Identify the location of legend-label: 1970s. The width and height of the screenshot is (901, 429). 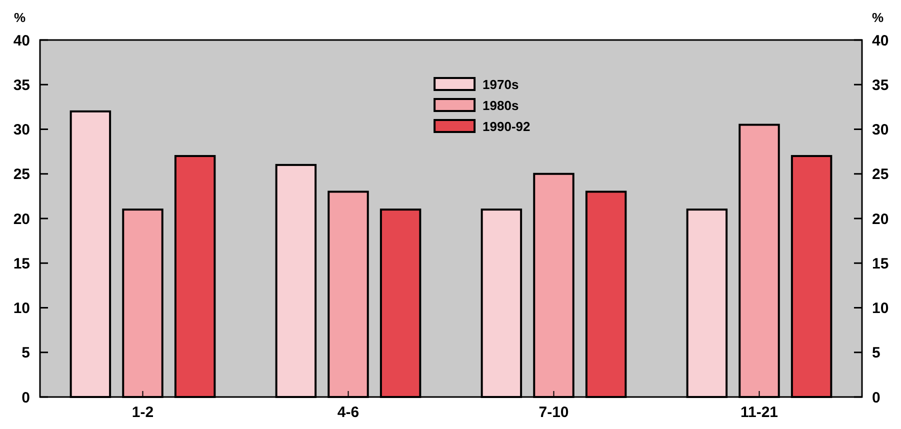
(500, 84).